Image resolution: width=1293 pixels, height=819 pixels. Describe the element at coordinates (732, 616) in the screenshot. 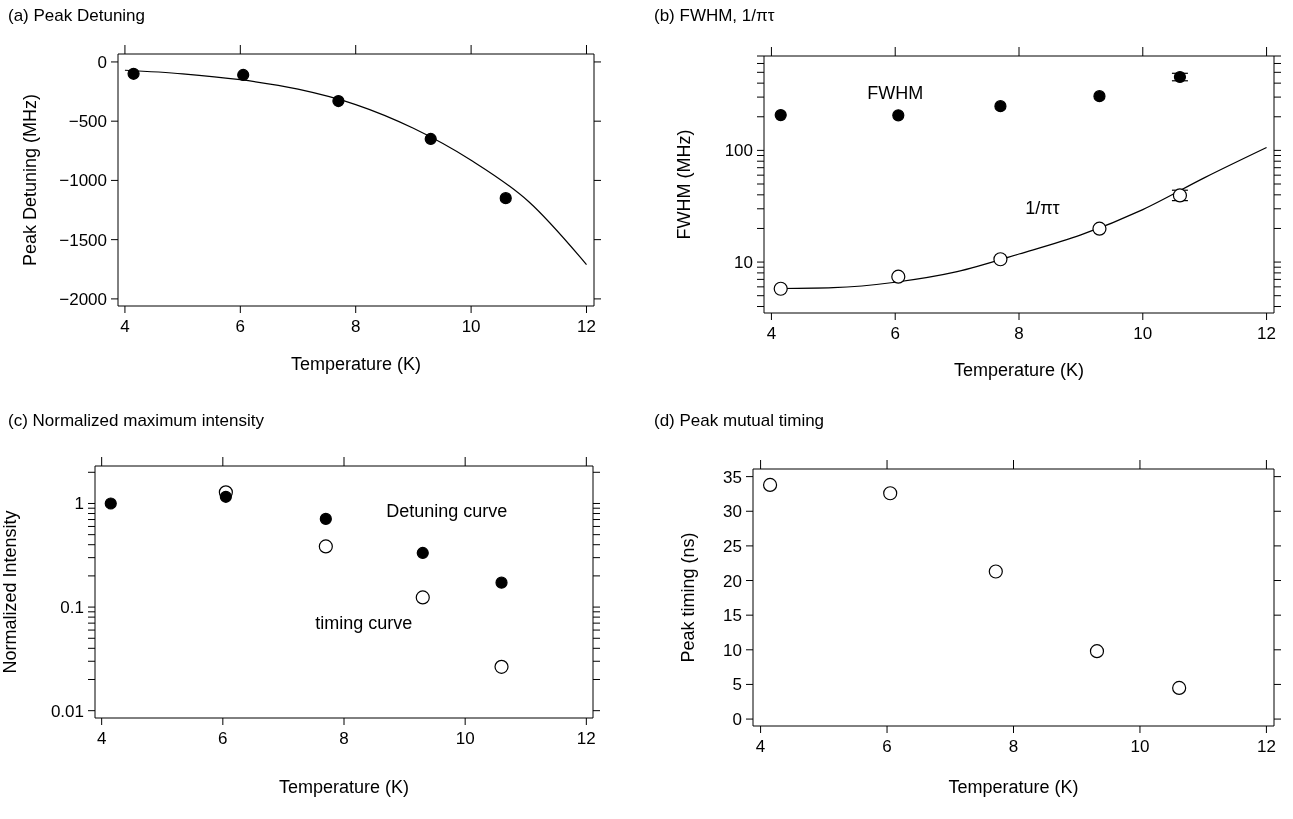

I see `y-tick-label: 15` at that location.